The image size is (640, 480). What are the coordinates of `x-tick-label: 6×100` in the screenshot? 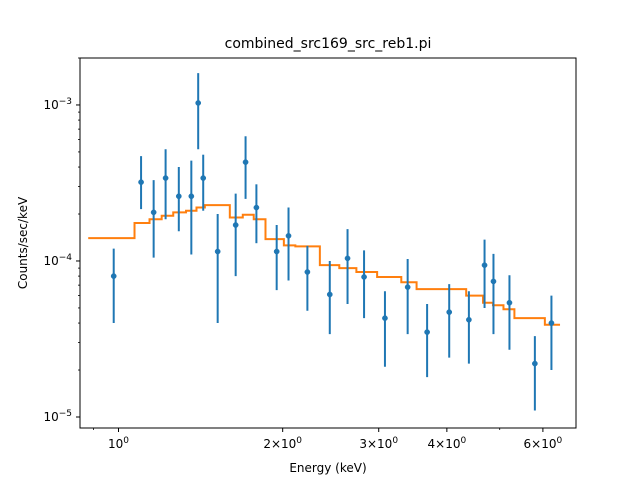 It's located at (543, 443).